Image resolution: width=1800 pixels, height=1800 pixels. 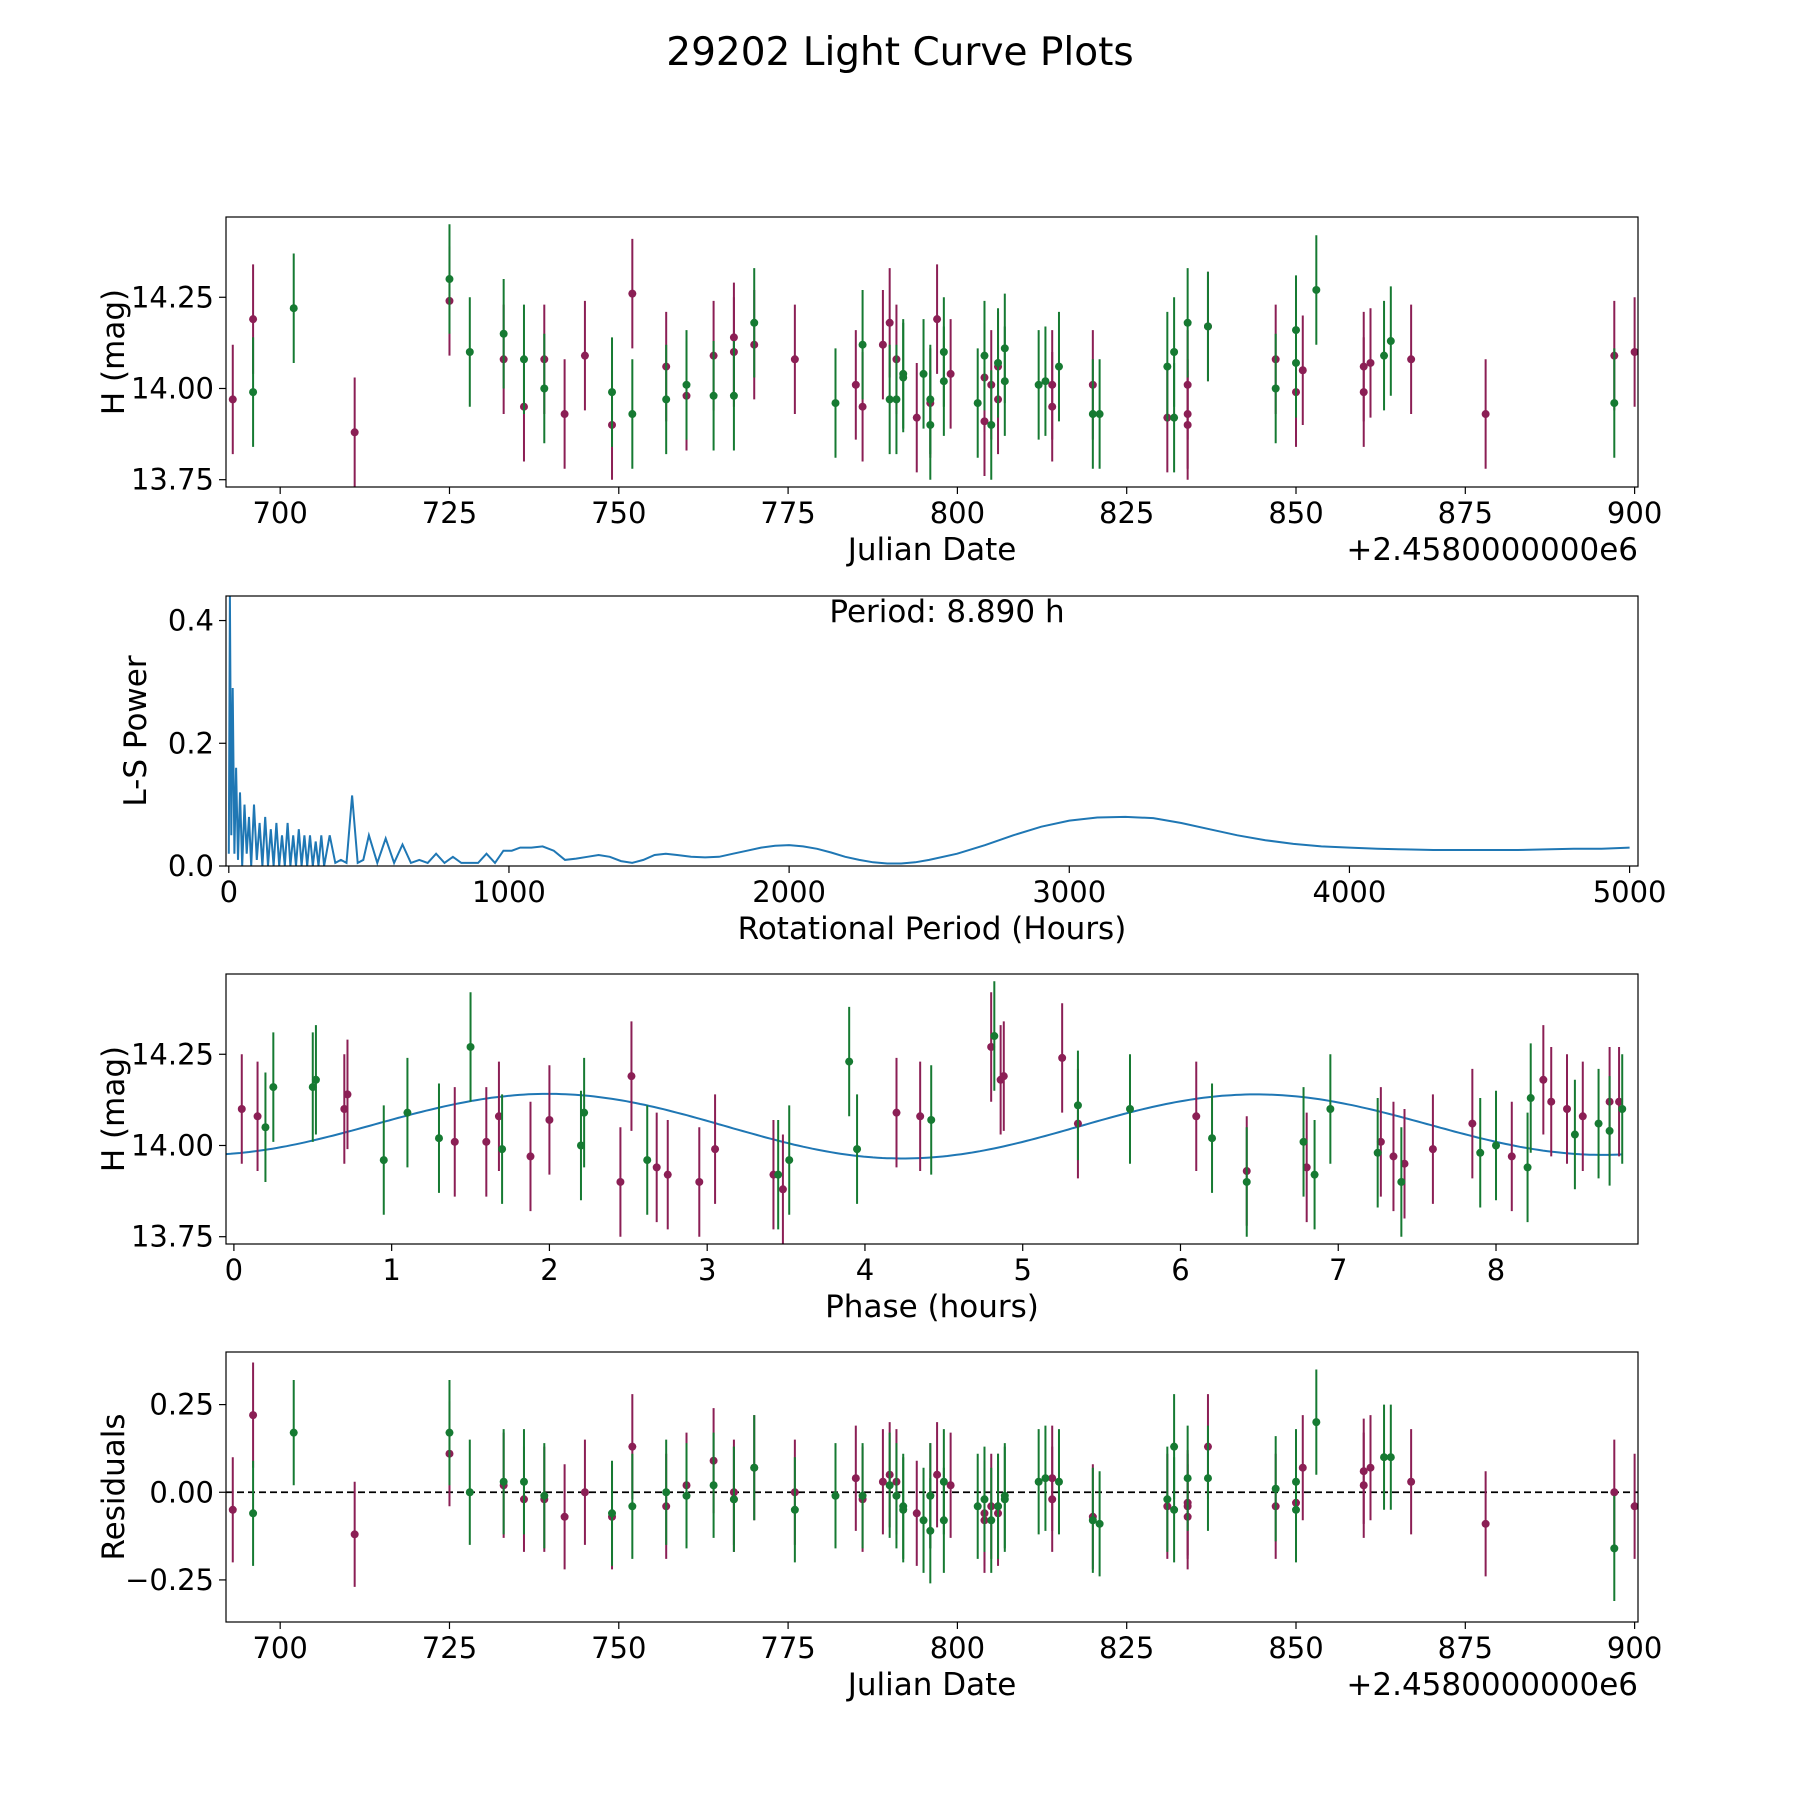 What do you see at coordinates (114, 1486) in the screenshot?
I see `y-axis-label: Residuals` at bounding box center [114, 1486].